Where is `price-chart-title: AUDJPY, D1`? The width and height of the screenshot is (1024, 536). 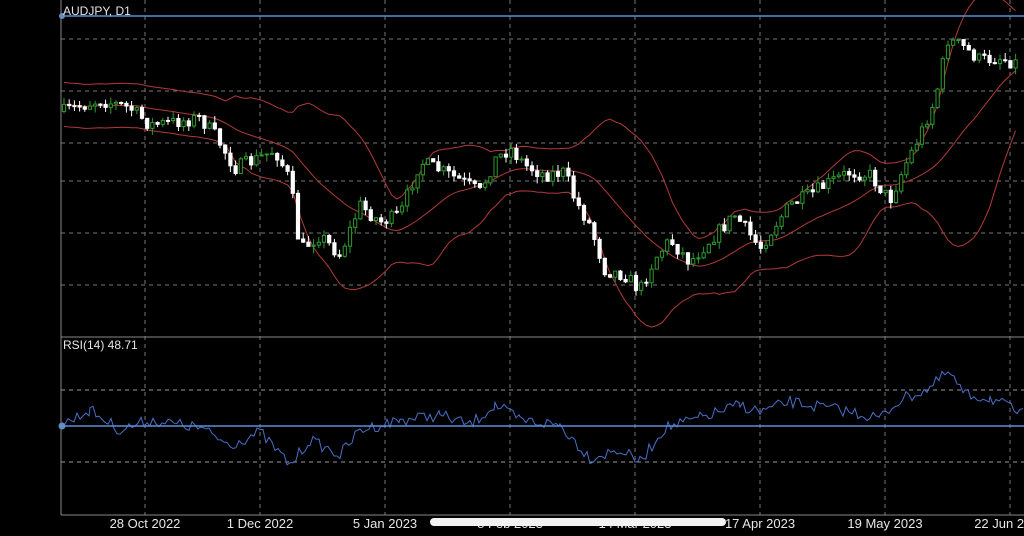
price-chart-title: AUDJPY, D1 is located at coordinates (97, 11).